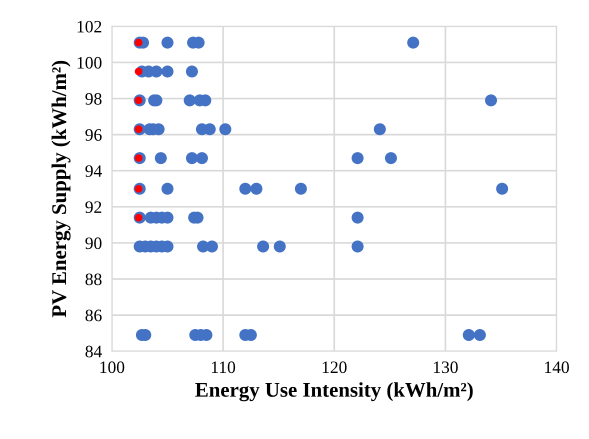  What do you see at coordinates (93, 171) in the screenshot?
I see `y-tick-label: 94` at bounding box center [93, 171].